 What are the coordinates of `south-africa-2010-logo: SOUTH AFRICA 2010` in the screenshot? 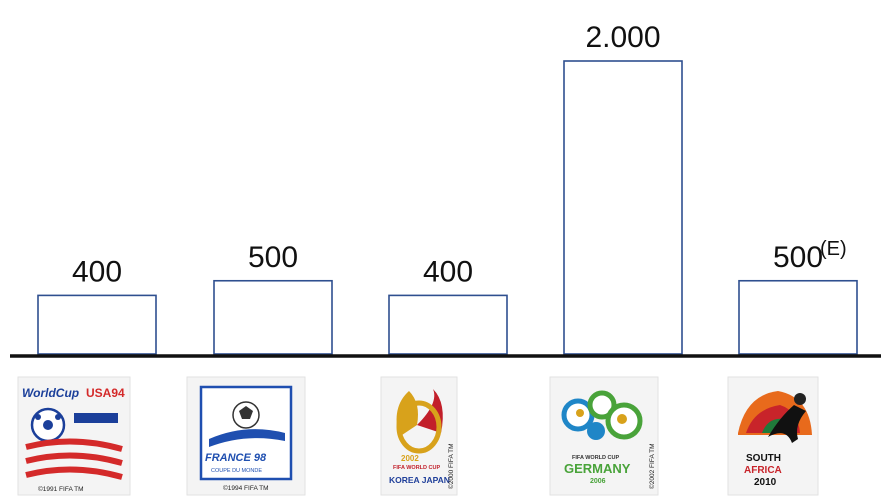 It's located at (773, 436).